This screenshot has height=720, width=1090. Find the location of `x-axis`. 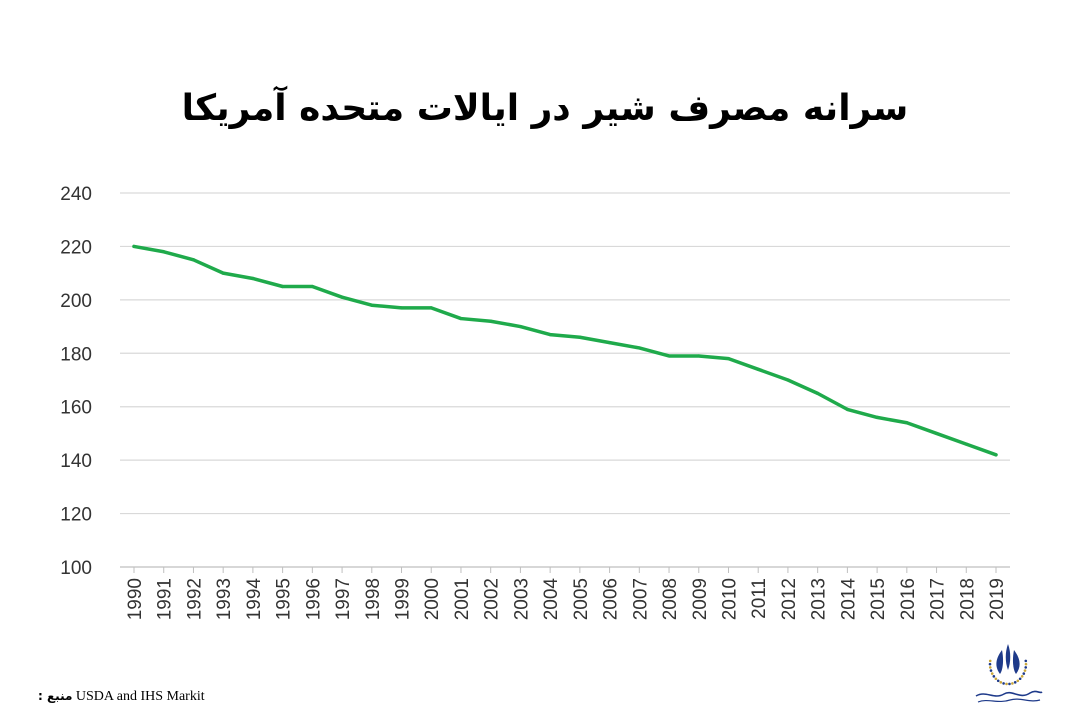

x-axis is located at coordinates (565, 569).